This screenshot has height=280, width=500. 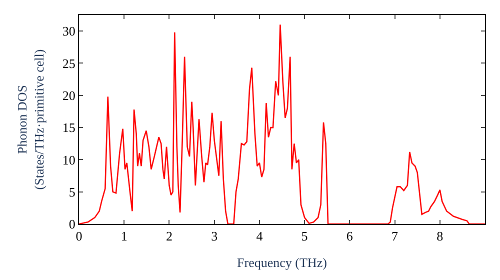 What do you see at coordinates (69, 160) in the screenshot?
I see `y-tick-label: 10` at bounding box center [69, 160].